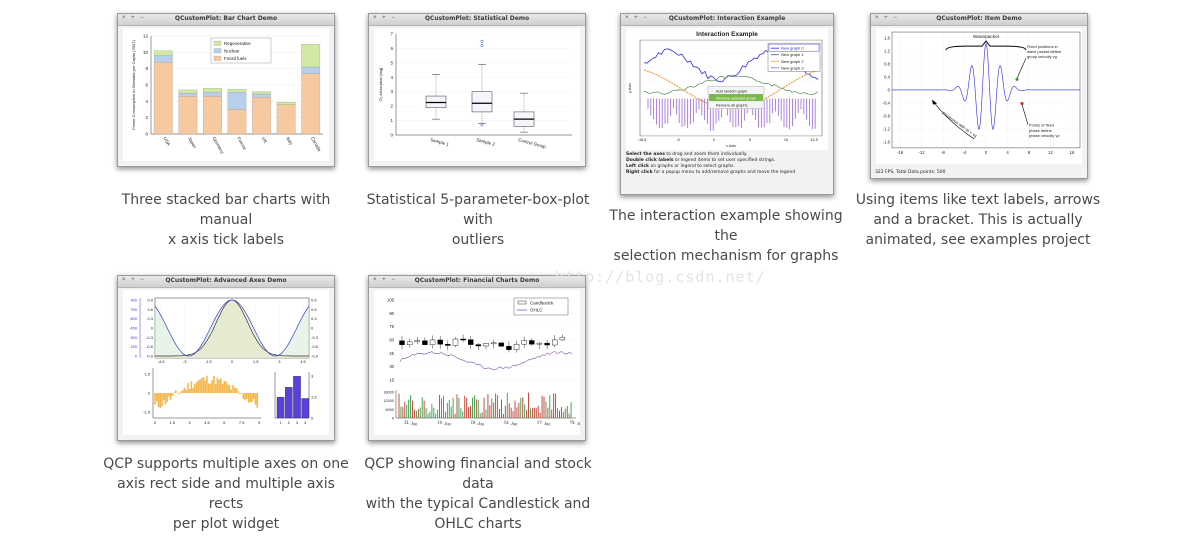 This screenshot has height=540, width=1188. What do you see at coordinates (478, 524) in the screenshot?
I see `caption-line: OHLC charts` at bounding box center [478, 524].